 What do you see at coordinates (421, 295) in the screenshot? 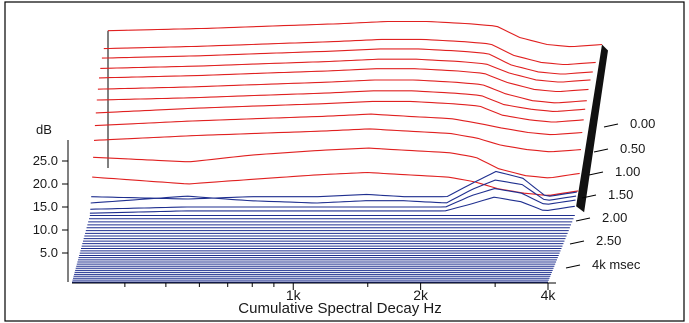
I see `x-tick-label: 2k` at bounding box center [421, 295].